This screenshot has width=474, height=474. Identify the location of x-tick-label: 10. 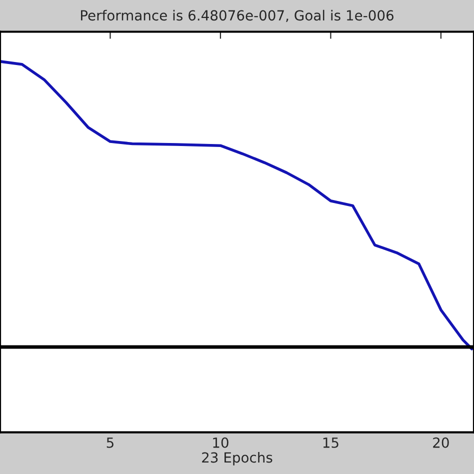
(220, 442).